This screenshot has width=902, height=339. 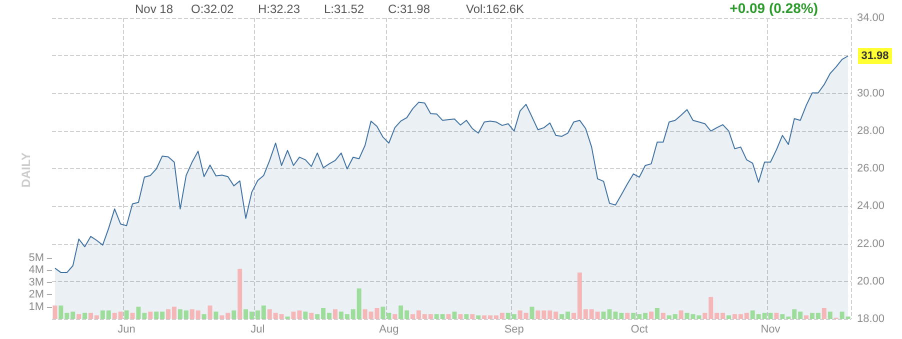 What do you see at coordinates (871, 281) in the screenshot?
I see `y-tick-label: 20.00` at bounding box center [871, 281].